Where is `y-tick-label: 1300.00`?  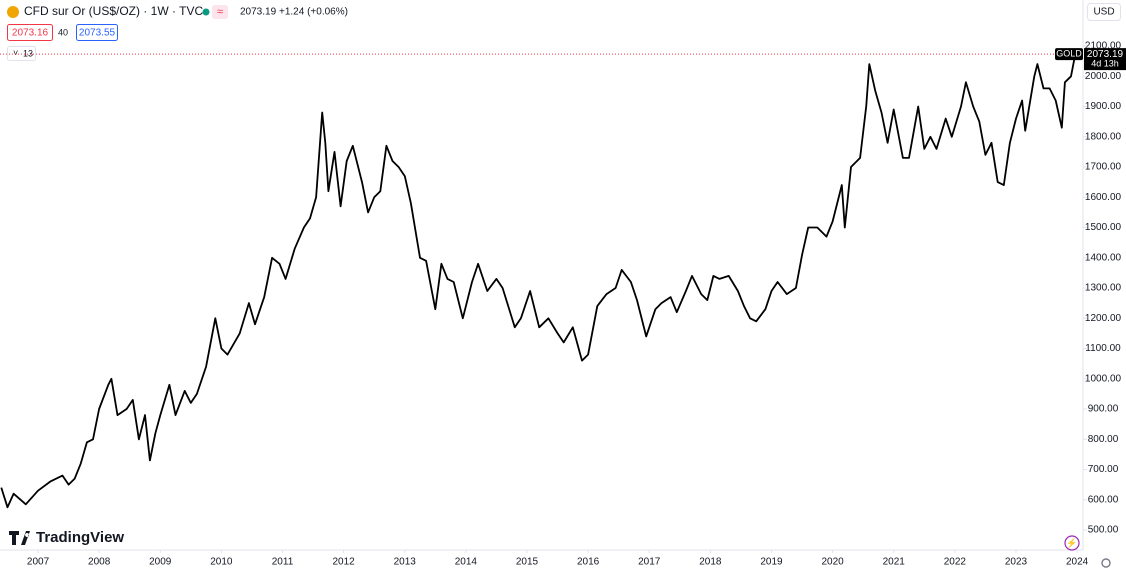
y-tick-label: 1300.00 is located at coordinates (1103, 288).